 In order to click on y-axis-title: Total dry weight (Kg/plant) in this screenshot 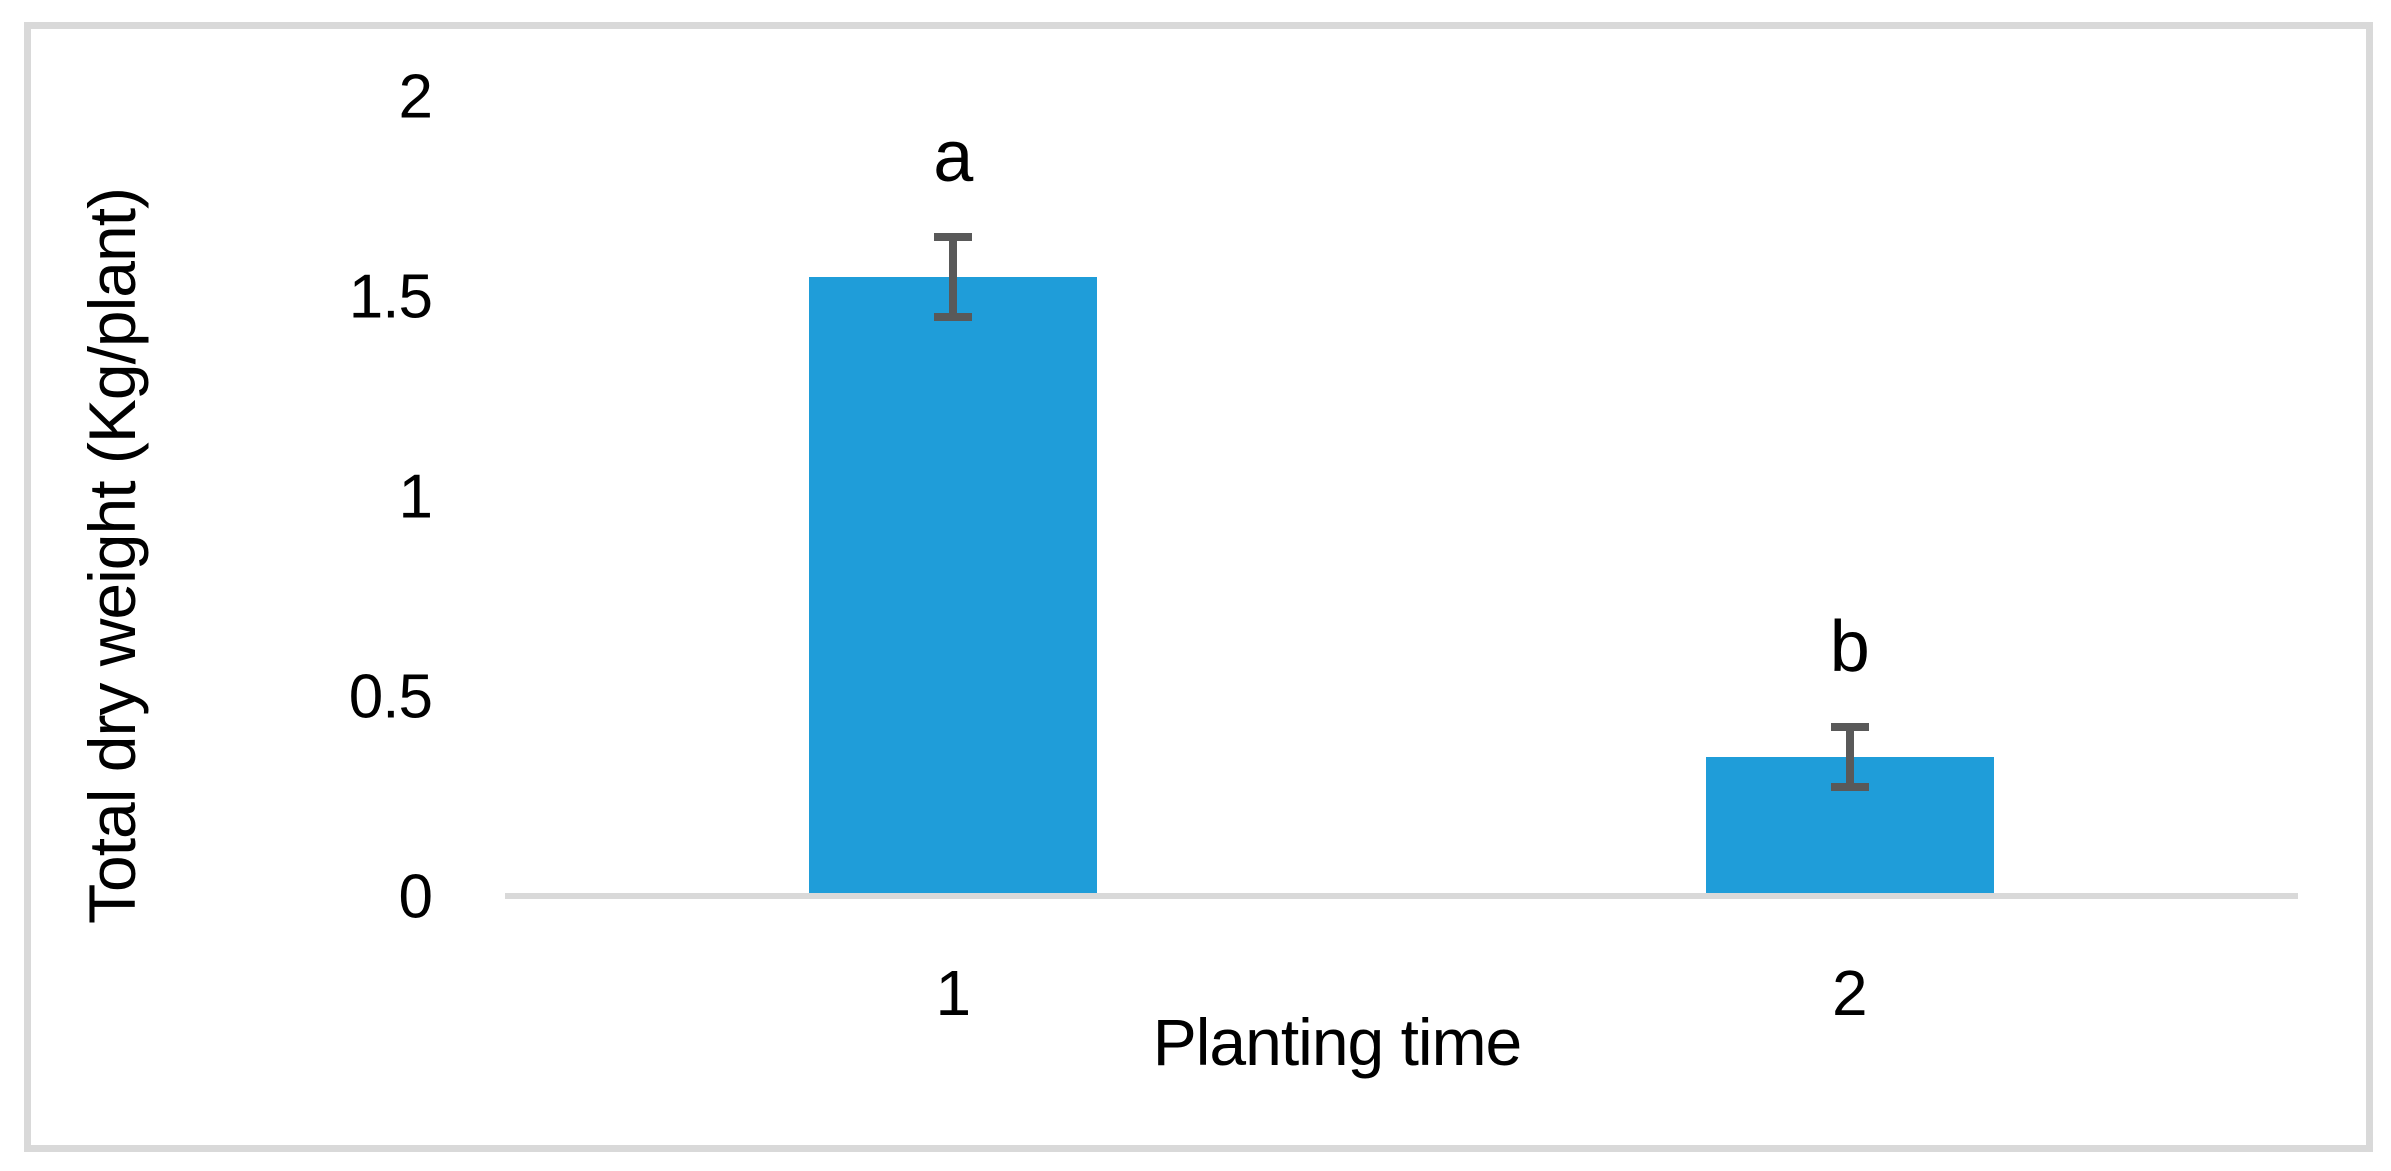, I will do `click(112, 556)`.